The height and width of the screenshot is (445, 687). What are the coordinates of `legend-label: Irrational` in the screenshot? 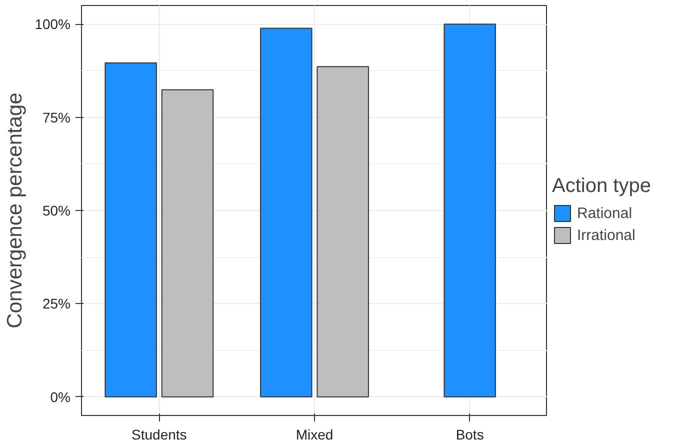 It's located at (606, 235).